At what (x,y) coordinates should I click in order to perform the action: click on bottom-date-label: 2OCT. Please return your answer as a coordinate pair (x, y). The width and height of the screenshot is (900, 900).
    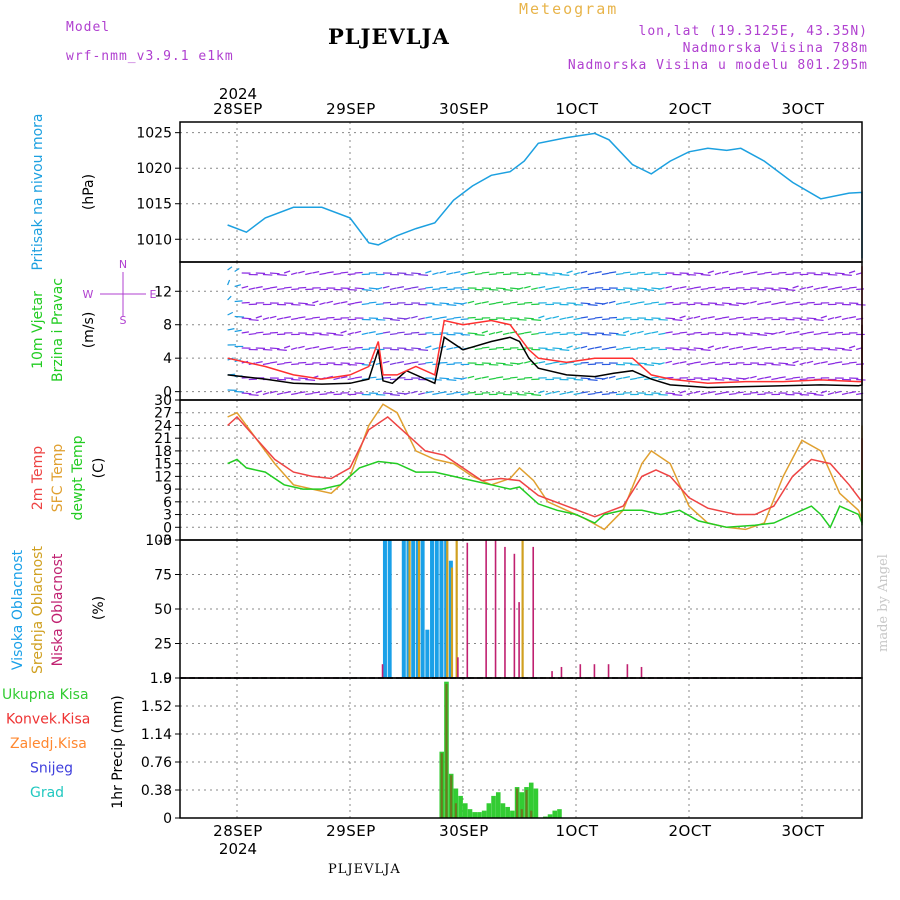
    Looking at the image, I should click on (690, 831).